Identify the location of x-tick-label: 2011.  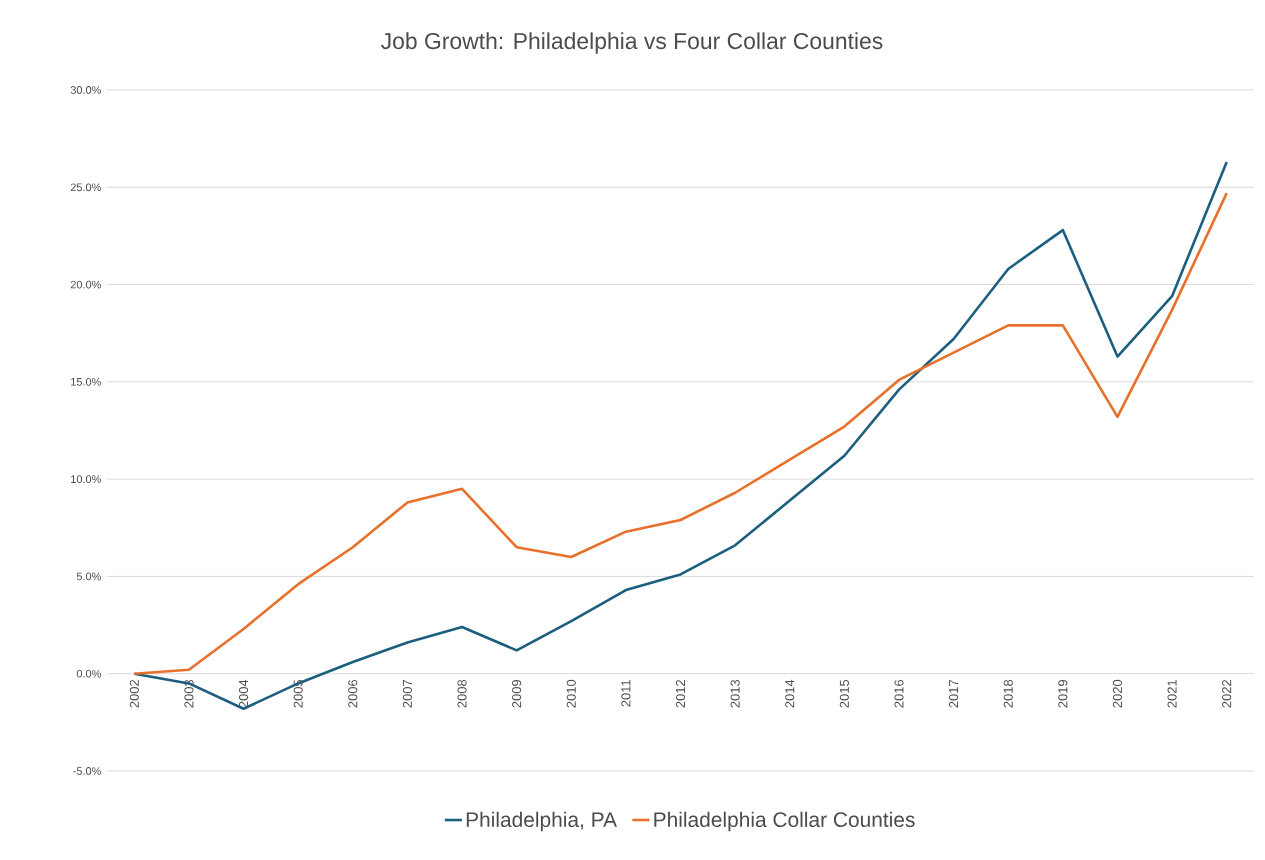
(626, 693).